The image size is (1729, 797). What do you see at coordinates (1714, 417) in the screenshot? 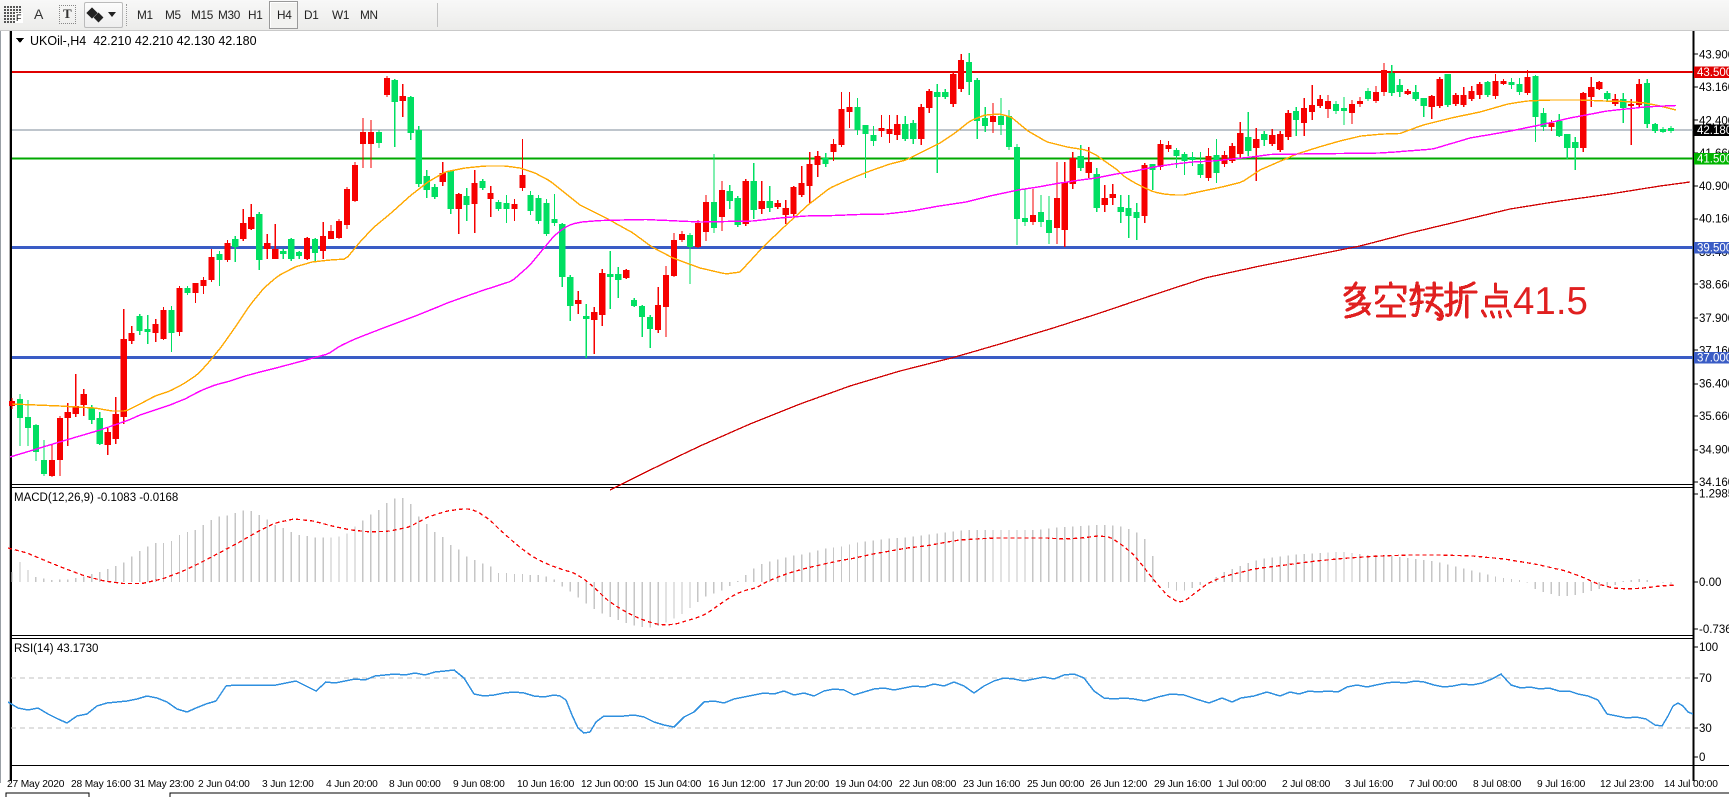
I see `svg-text: 35.660` at bounding box center [1714, 417].